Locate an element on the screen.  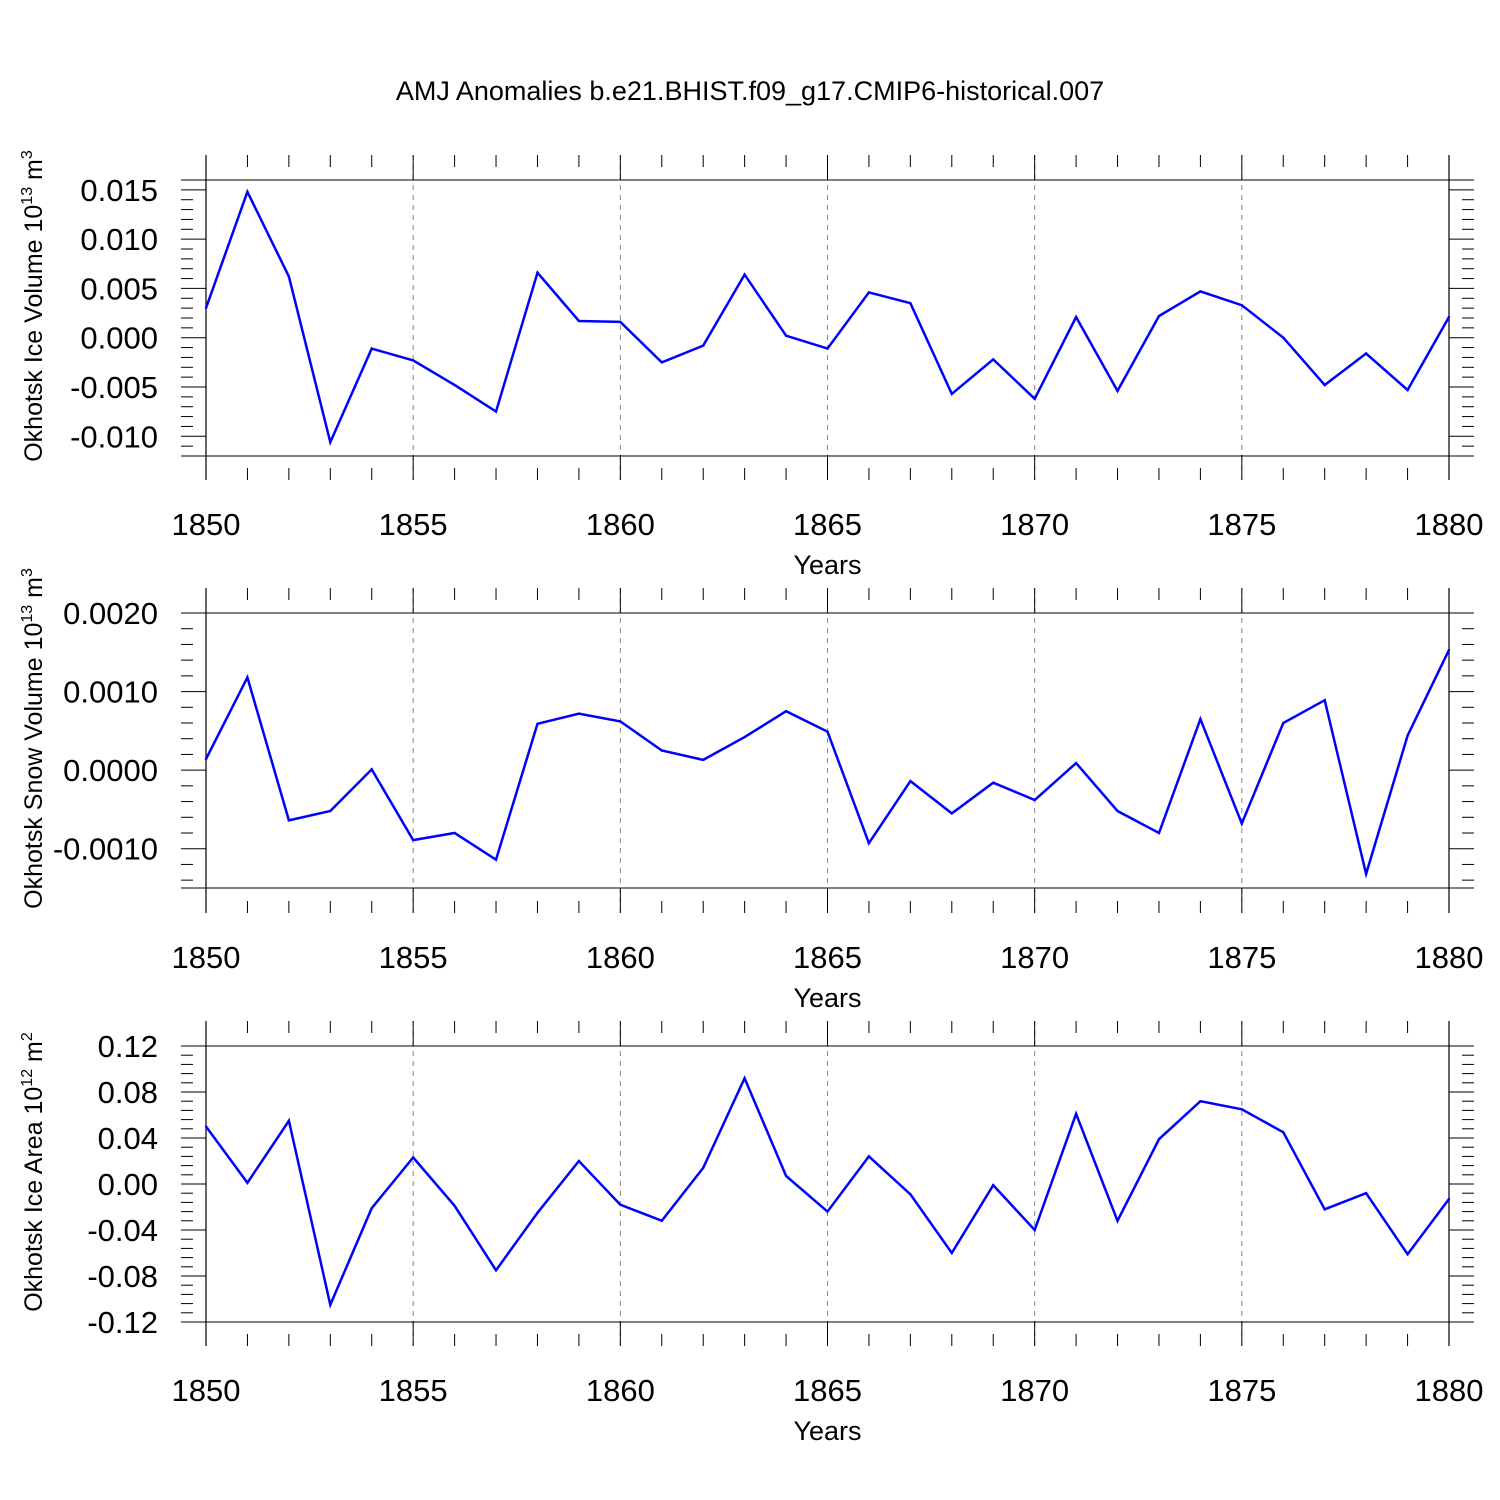
y-tick-label: 0.005 is located at coordinates (119, 288).